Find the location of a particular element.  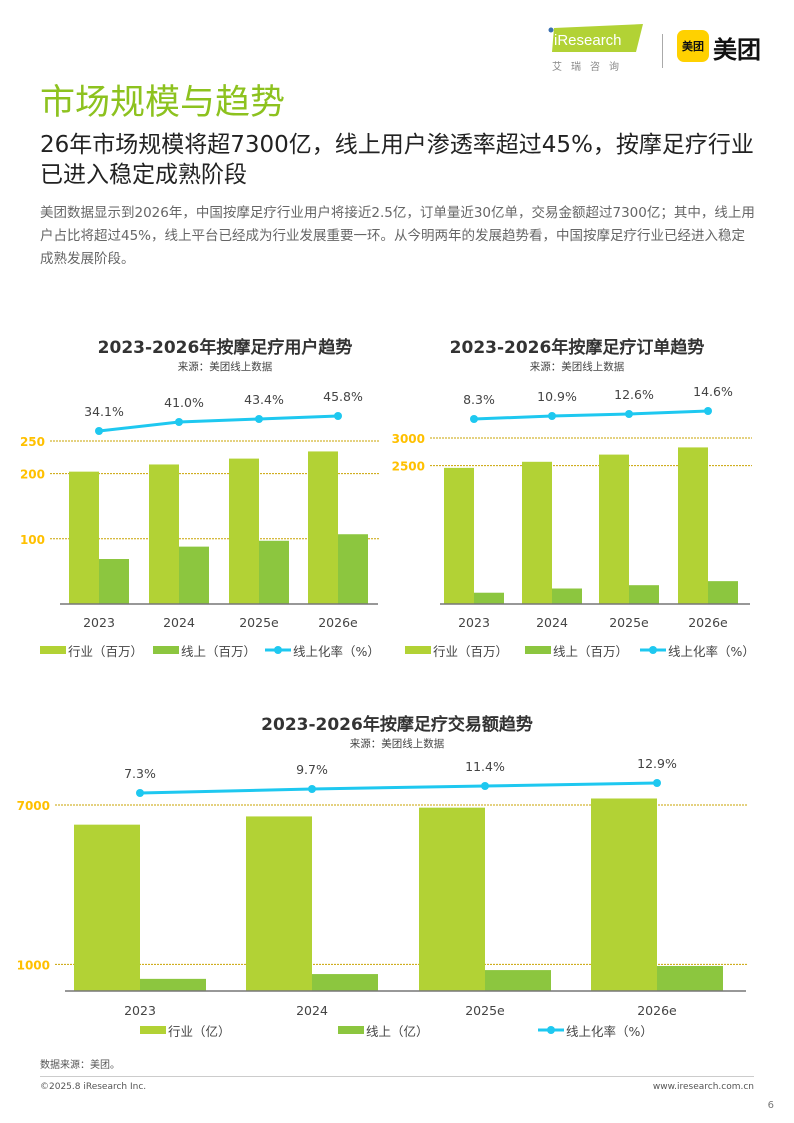

y-tick-label: 250 is located at coordinates (32, 442).